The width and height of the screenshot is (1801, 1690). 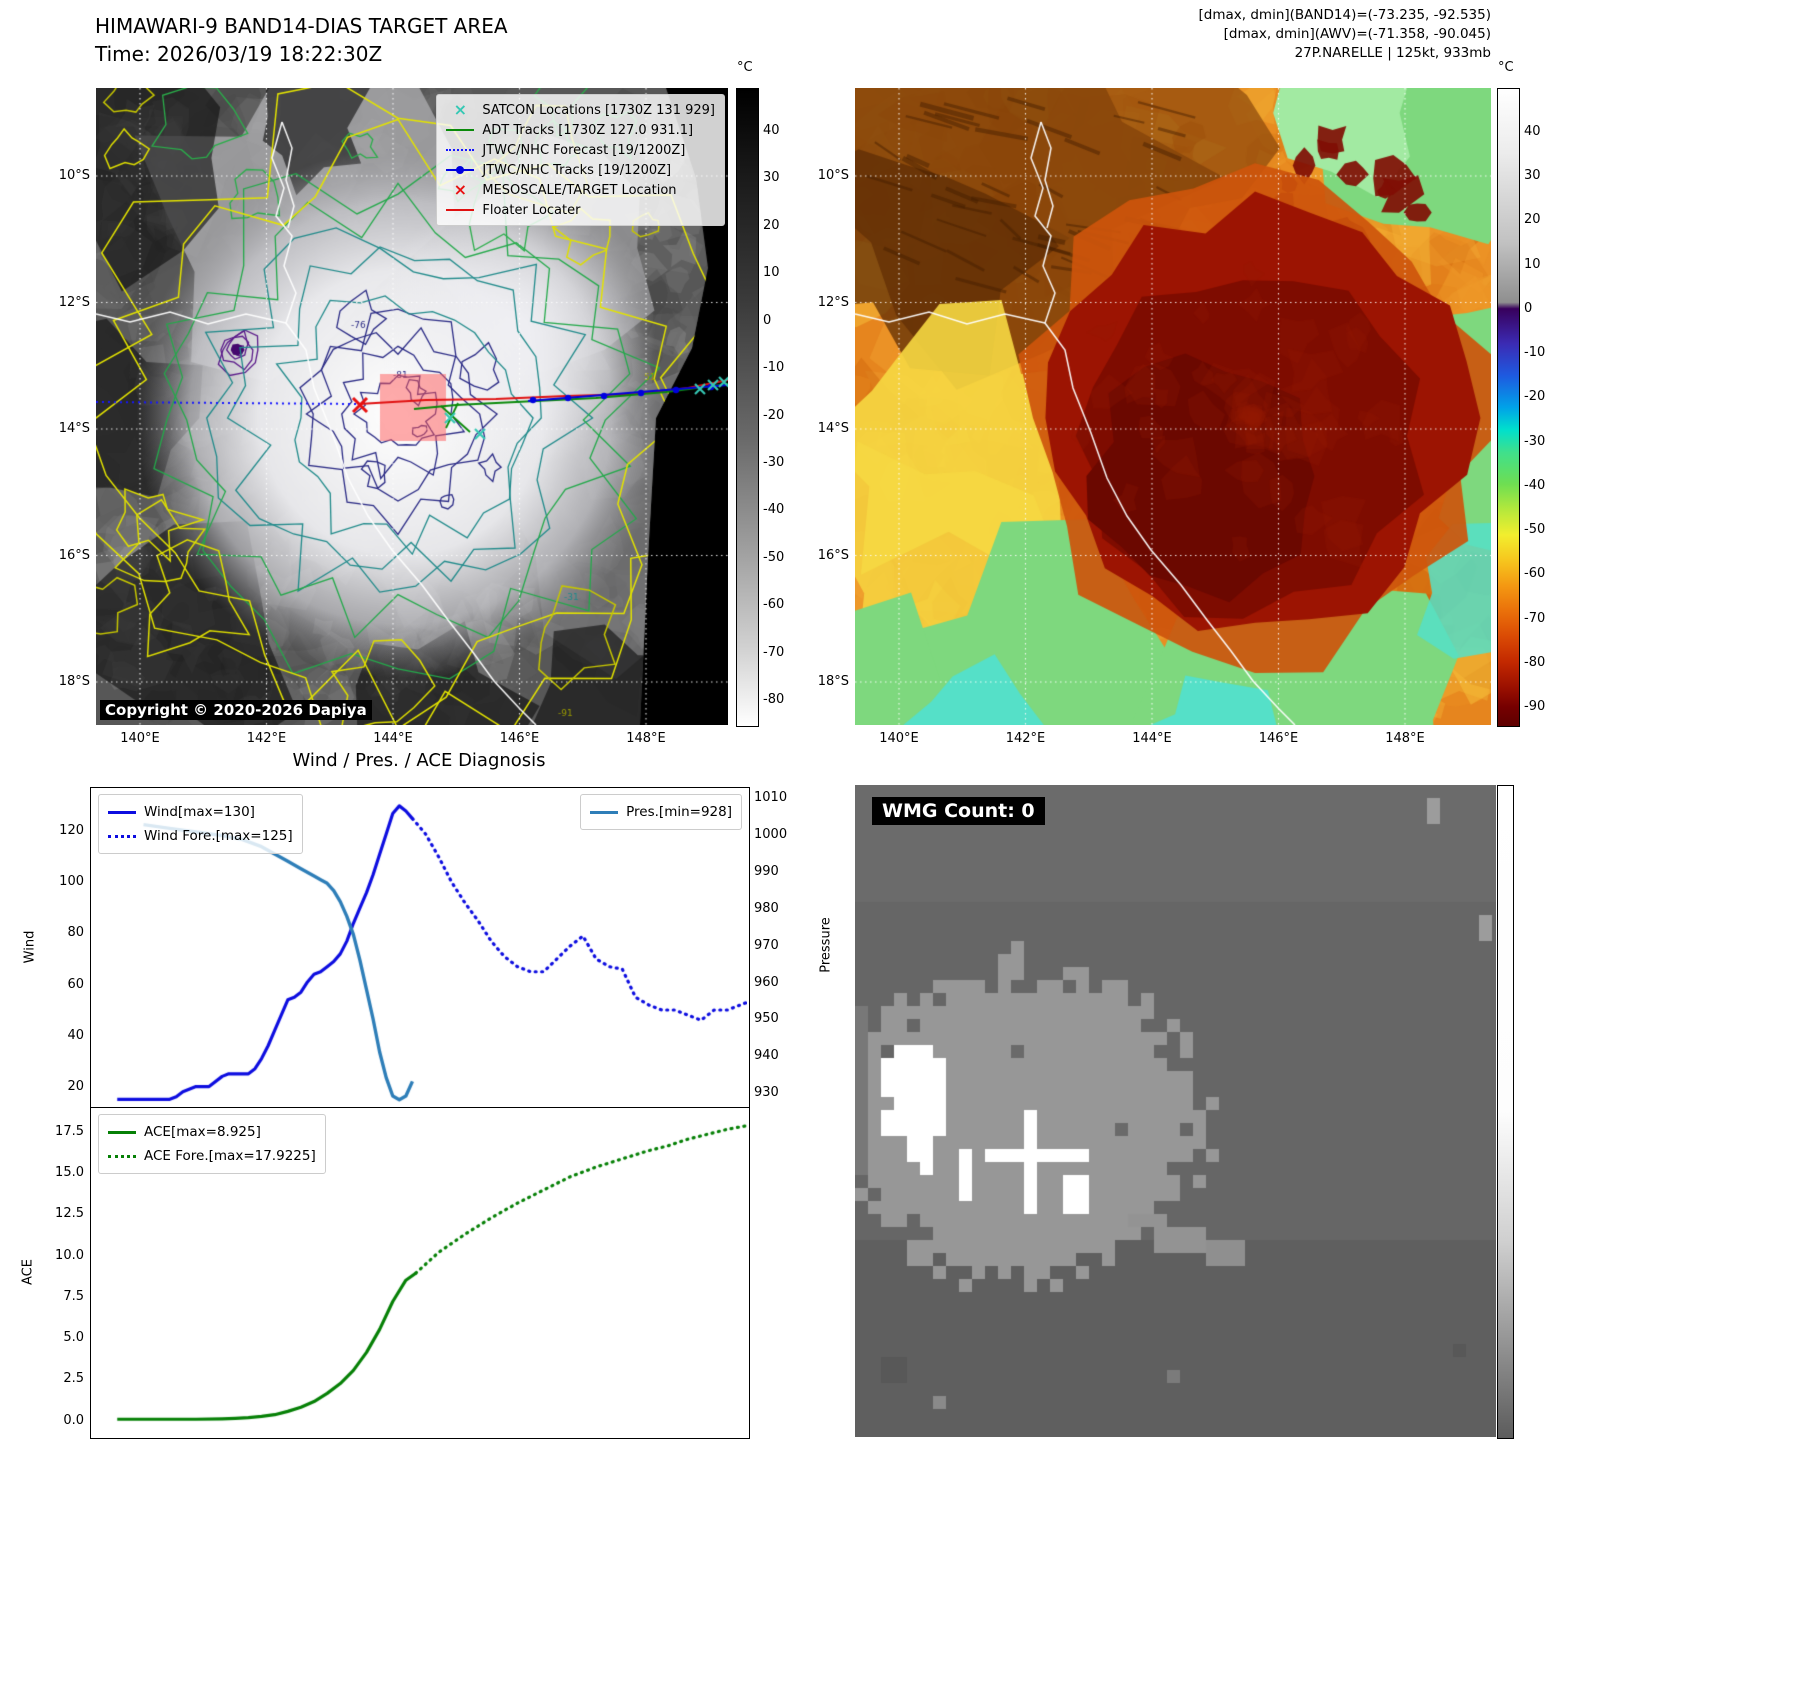 I want to click on pressure-ytick-label: 1000, so click(x=771, y=834).